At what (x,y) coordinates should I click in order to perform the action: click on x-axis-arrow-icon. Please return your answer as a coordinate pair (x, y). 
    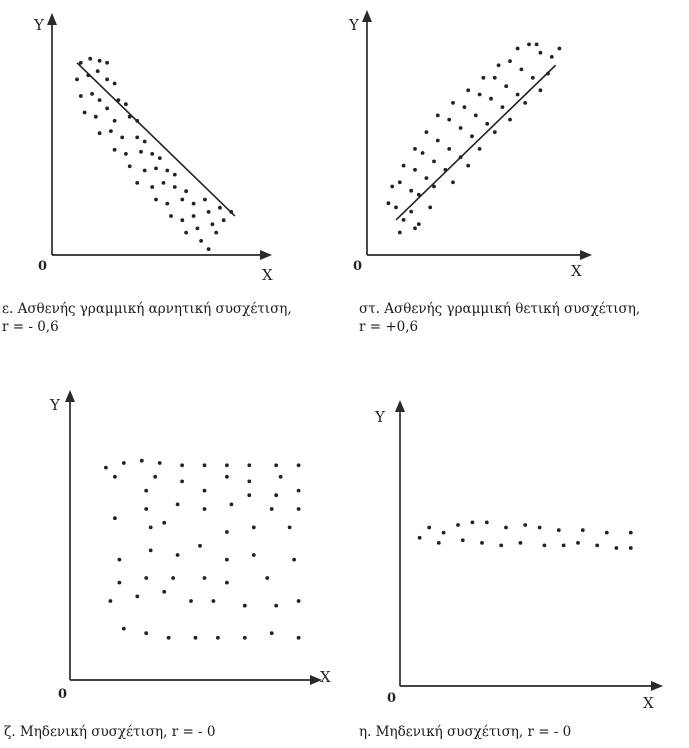
    Looking at the image, I should click on (586, 255).